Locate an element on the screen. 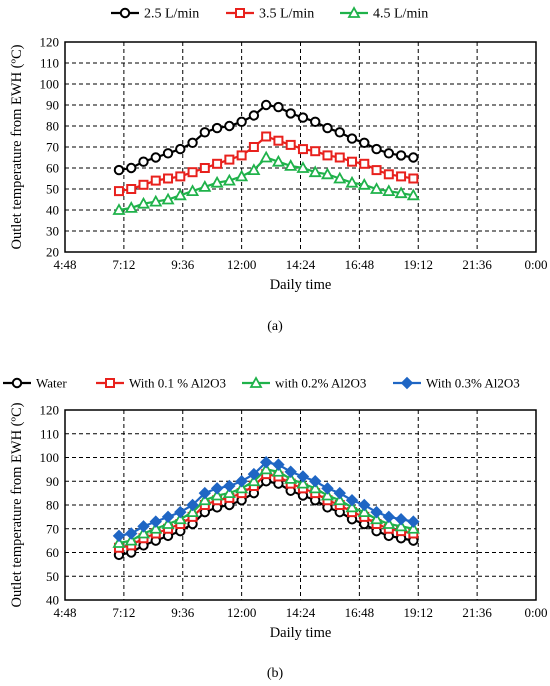 The image size is (550, 686). x-tick-label: 9:36 is located at coordinates (183, 264).